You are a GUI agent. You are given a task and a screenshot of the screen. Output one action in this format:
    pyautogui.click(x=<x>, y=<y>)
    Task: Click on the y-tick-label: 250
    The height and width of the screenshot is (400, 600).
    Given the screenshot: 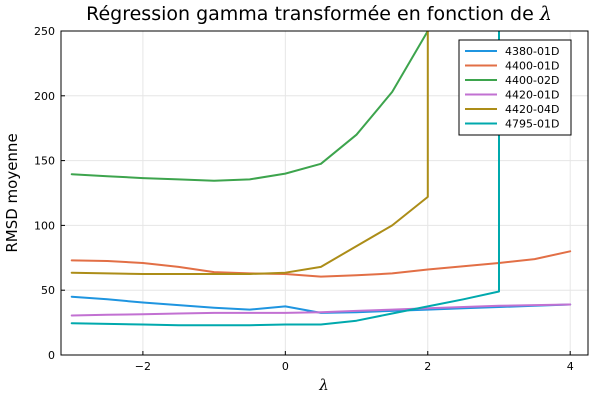 What is the action you would take?
    pyautogui.click(x=44, y=31)
    